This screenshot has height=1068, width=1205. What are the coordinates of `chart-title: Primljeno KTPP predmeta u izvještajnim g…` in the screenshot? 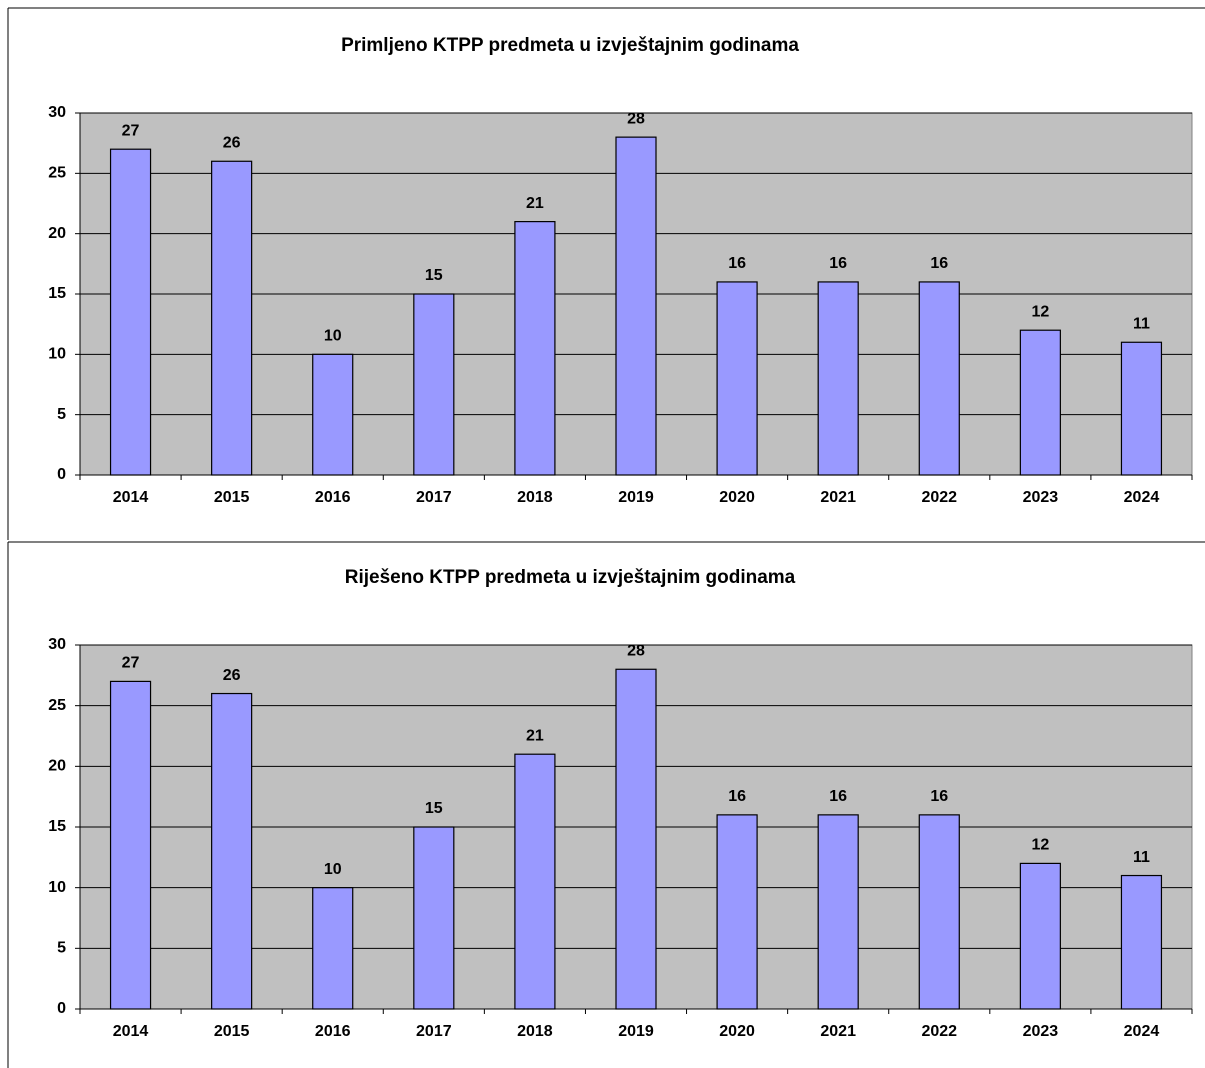 It's located at (570, 45).